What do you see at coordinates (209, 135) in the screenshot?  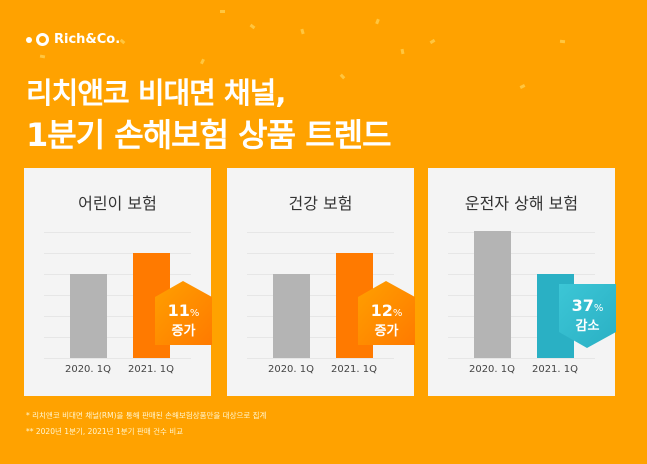 I see `title-line-2: 1분기 손해보험 상품 트렌드` at bounding box center [209, 135].